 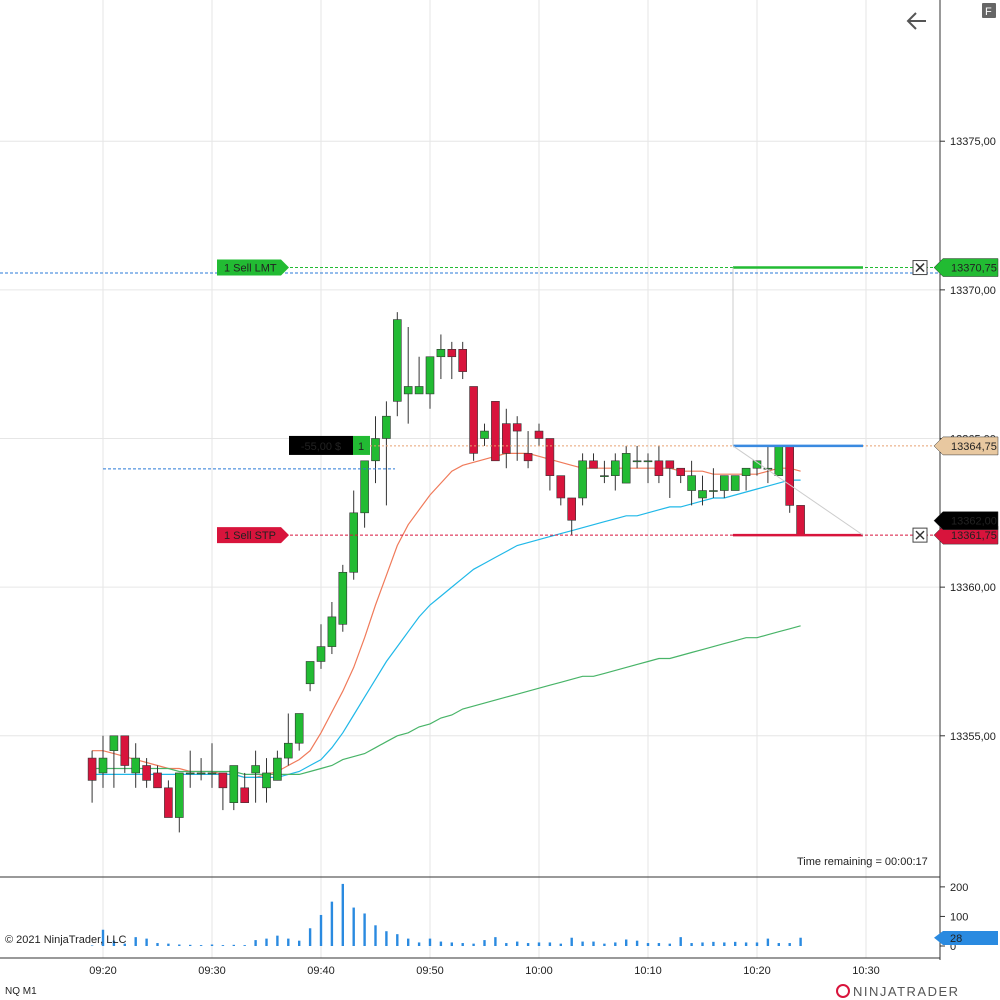 What do you see at coordinates (974, 522) in the screenshot?
I see `current-price-tag-label: 13362,00` at bounding box center [974, 522].